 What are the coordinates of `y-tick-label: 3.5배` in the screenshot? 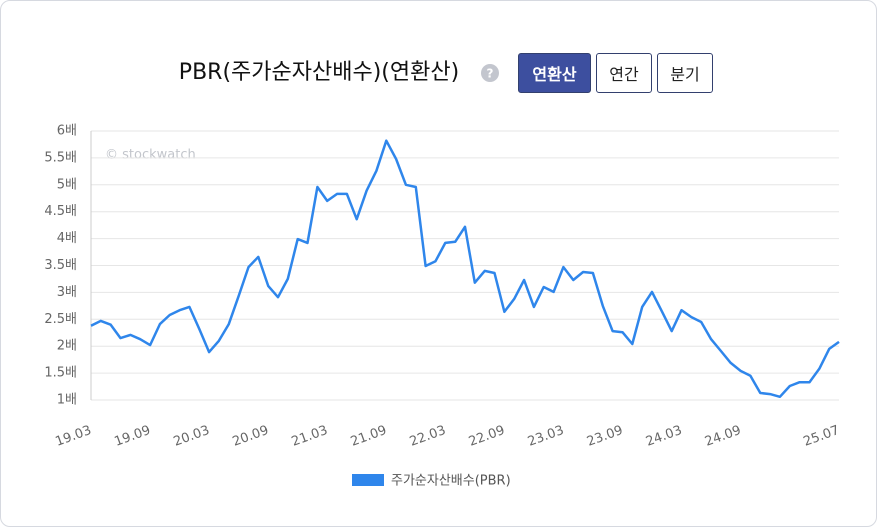 It's located at (60, 265).